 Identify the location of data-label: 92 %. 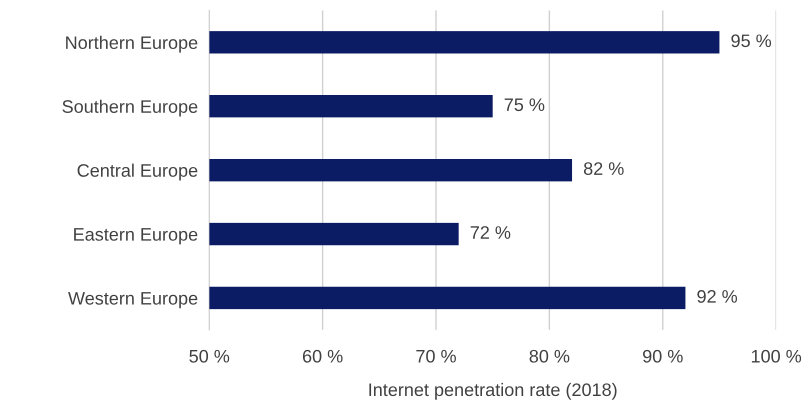
(717, 296).